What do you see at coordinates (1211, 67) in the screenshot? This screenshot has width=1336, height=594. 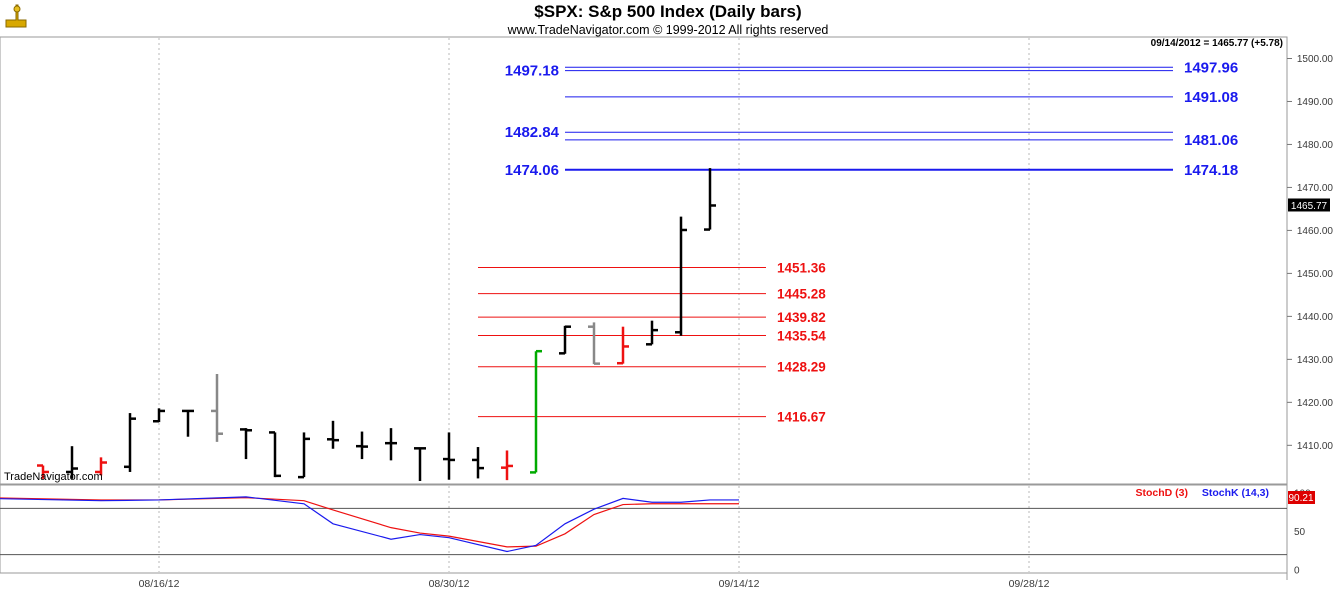 I see `level-label-right: 1497.96` at bounding box center [1211, 67].